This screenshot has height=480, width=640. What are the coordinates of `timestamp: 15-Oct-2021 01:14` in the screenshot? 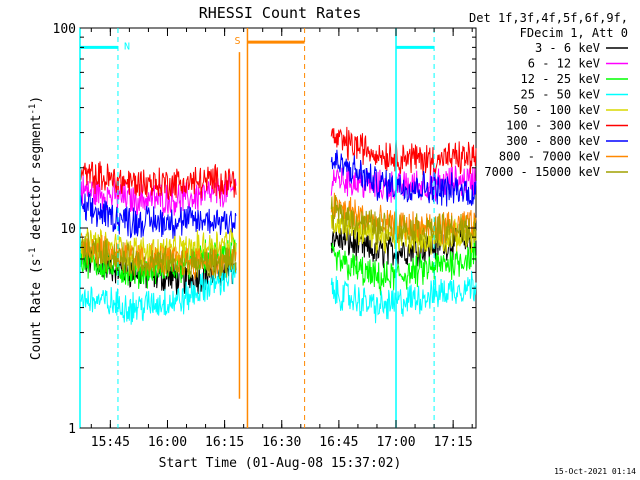 It's located at (595, 471).